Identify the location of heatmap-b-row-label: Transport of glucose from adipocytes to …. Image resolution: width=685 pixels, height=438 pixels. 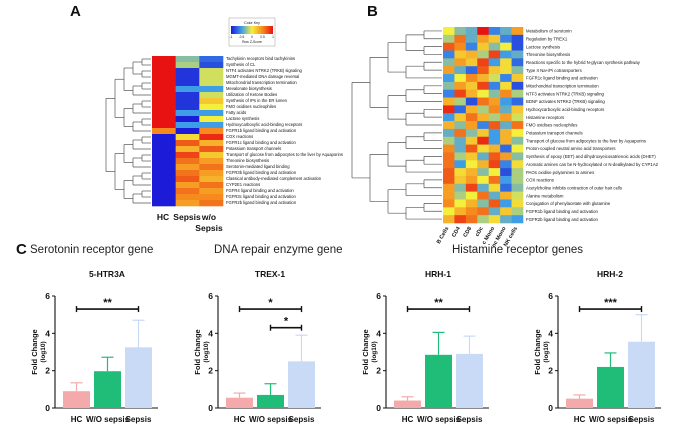
(586, 140).